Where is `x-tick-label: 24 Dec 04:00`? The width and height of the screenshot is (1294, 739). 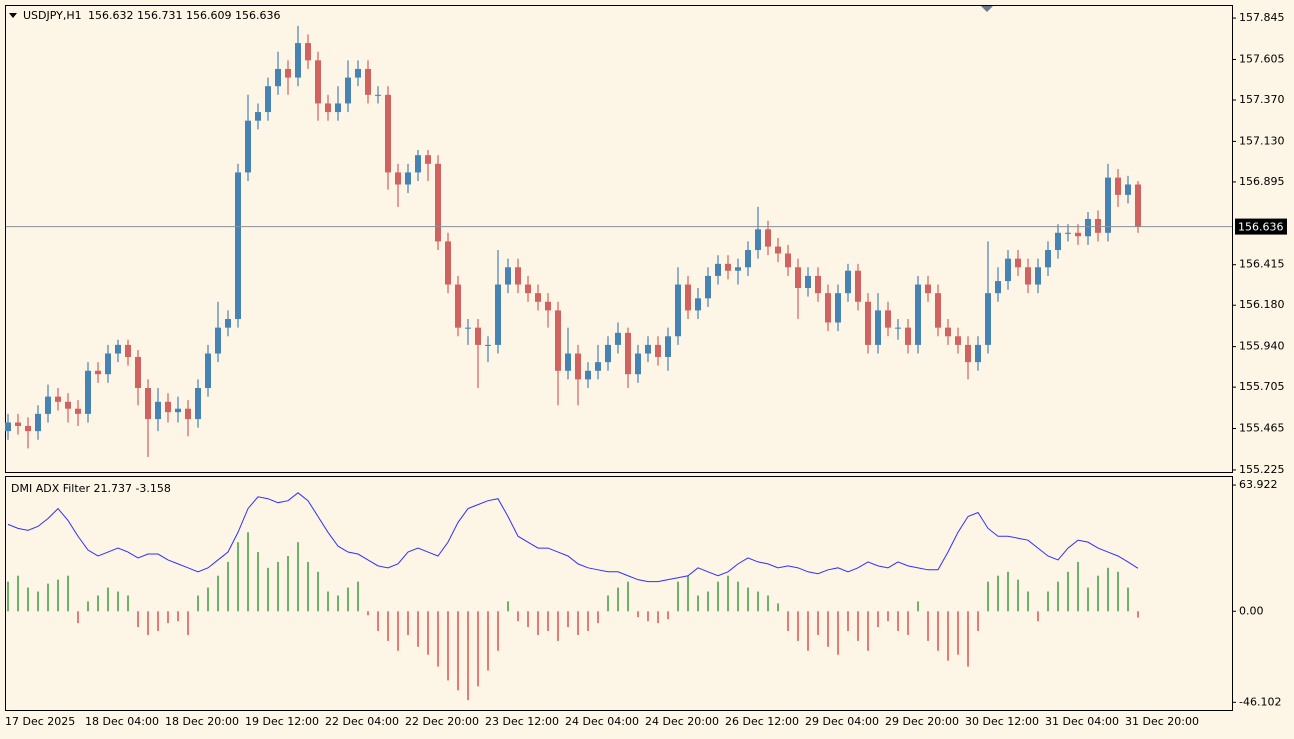
x-tick-label: 24 Dec 04:00 is located at coordinates (602, 721).